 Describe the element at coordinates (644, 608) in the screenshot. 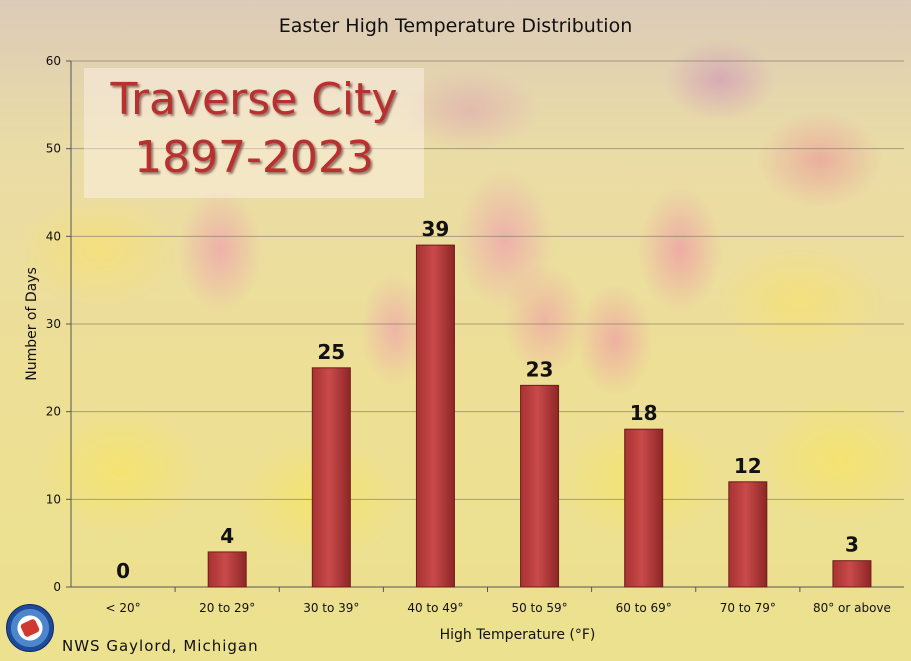

I see `x-tick-label: 60 to 69°` at that location.